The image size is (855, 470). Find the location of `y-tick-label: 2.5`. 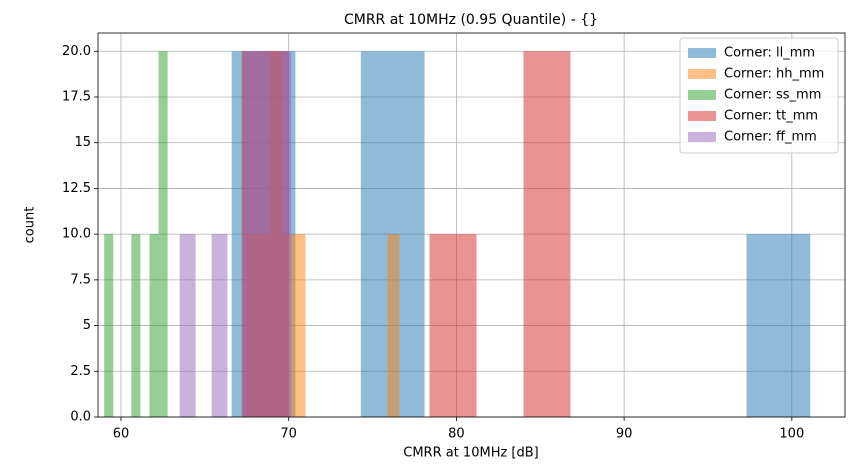

y-tick-label: 2.5 is located at coordinates (80, 371).